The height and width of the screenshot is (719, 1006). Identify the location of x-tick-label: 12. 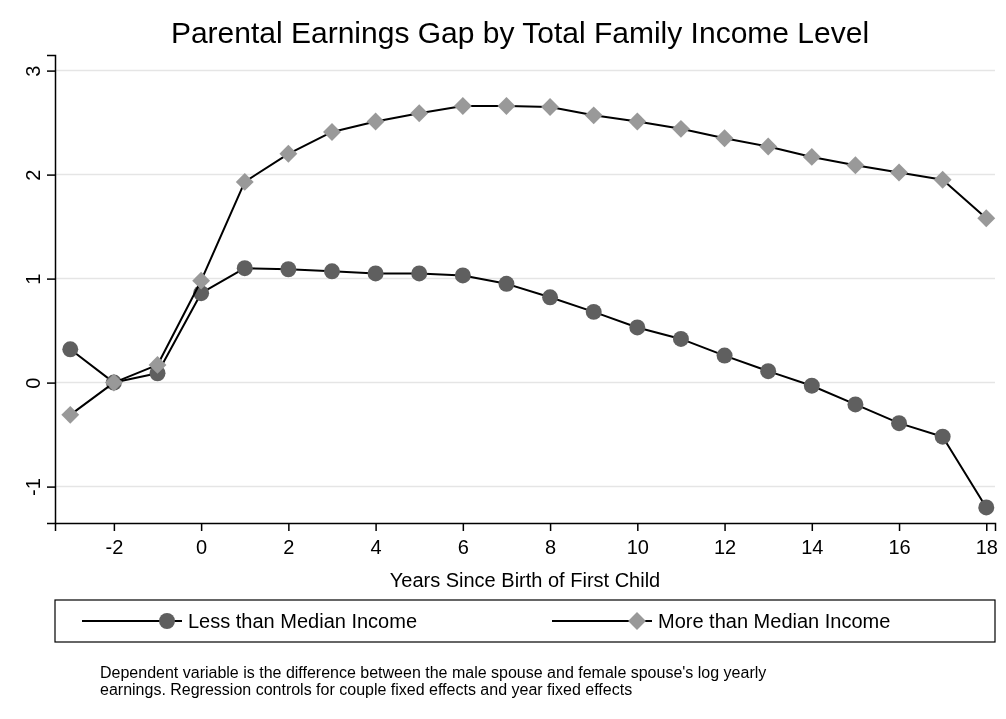
(725, 547).